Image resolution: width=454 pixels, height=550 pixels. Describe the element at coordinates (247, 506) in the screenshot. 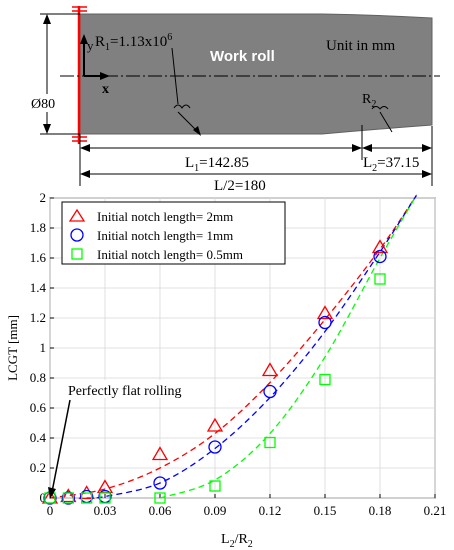

I see `x-ticks: 0 0.03 0.06 0.09 0.12 0.15 0.18 0.21` at that location.